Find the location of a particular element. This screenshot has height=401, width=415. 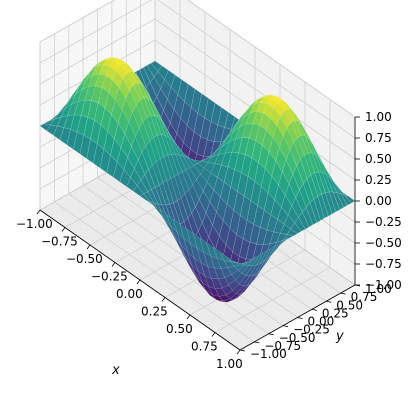

x-tick-label: −0.75 is located at coordinates (59, 242).